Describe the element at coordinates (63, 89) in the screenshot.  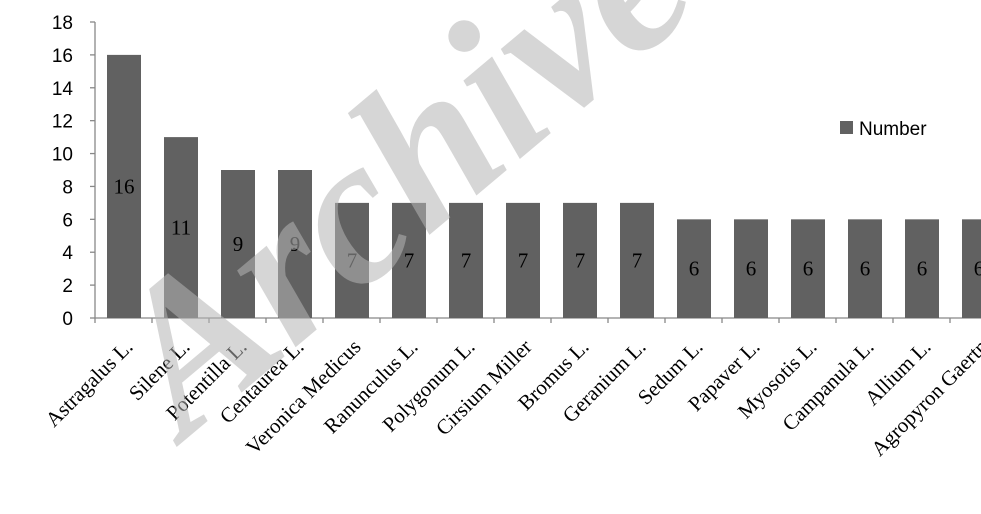
I see `y-tick-label: 14` at that location.